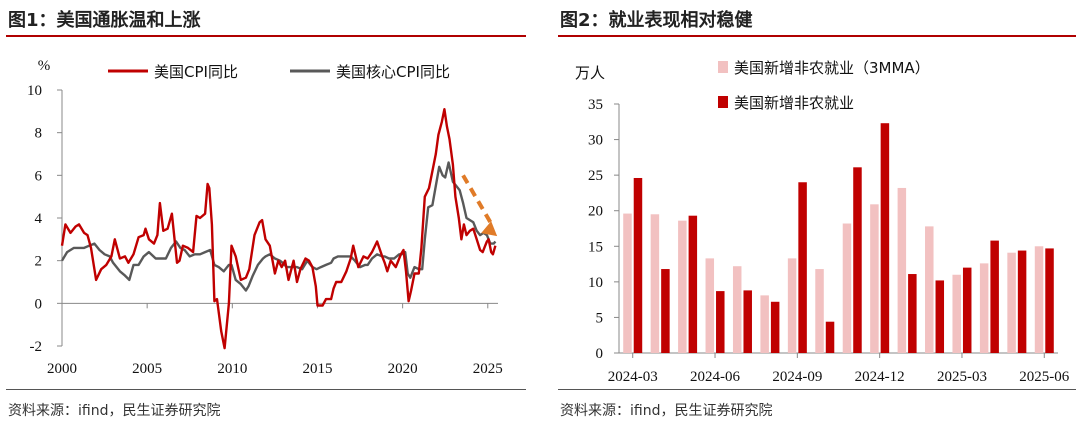 The image size is (1080, 425). I want to click on trend-arrow-shaft, so click(478, 201).